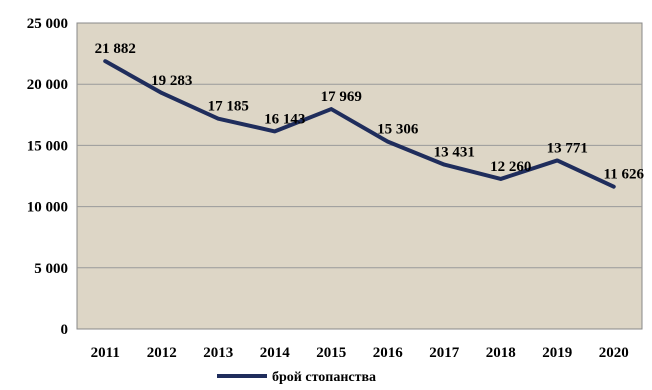 The image size is (652, 390). What do you see at coordinates (324, 377) in the screenshot?
I see `legend-label: брой стопанства` at bounding box center [324, 377].